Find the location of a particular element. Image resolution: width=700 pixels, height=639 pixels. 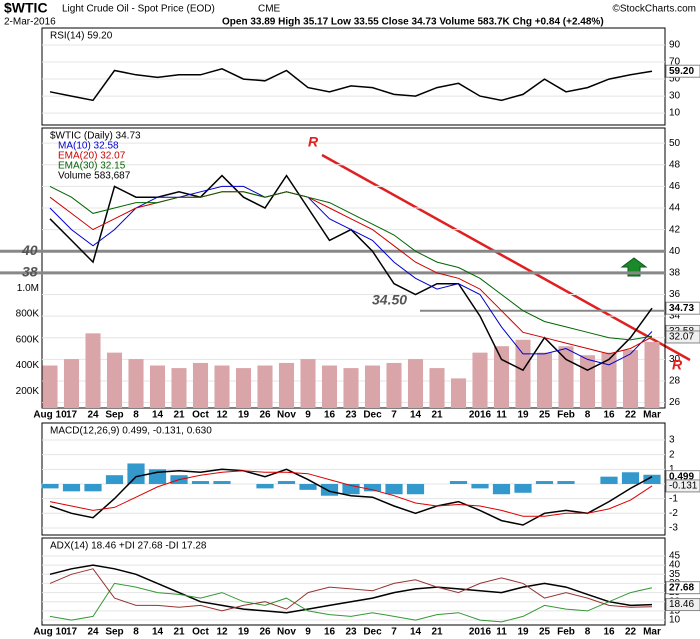

last-value-label: -0.131 is located at coordinates (683, 486).